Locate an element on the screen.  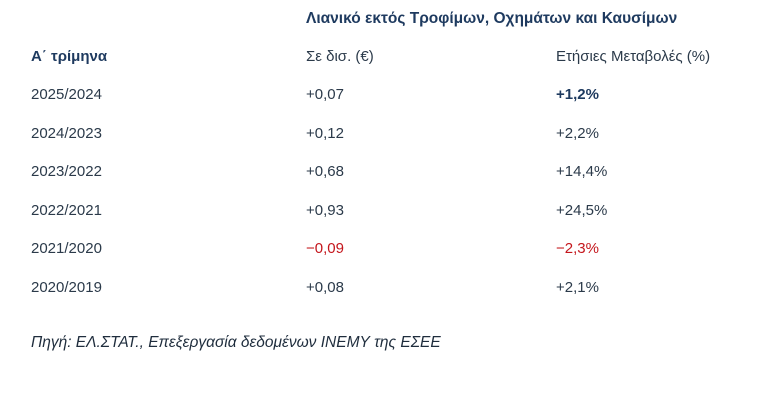
cell-change: +1,2% is located at coordinates (577, 94).